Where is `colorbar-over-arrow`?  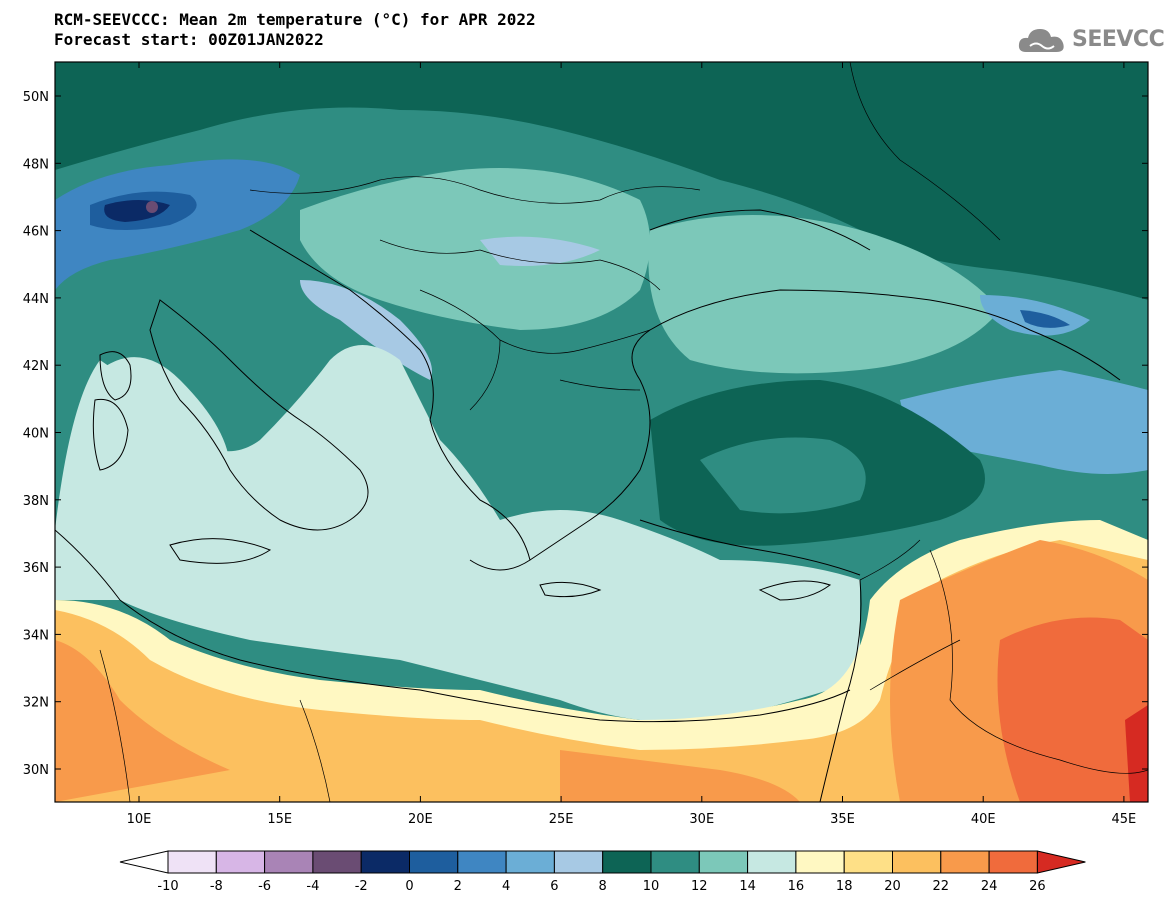 colorbar-over-arrow is located at coordinates (1061, 862).